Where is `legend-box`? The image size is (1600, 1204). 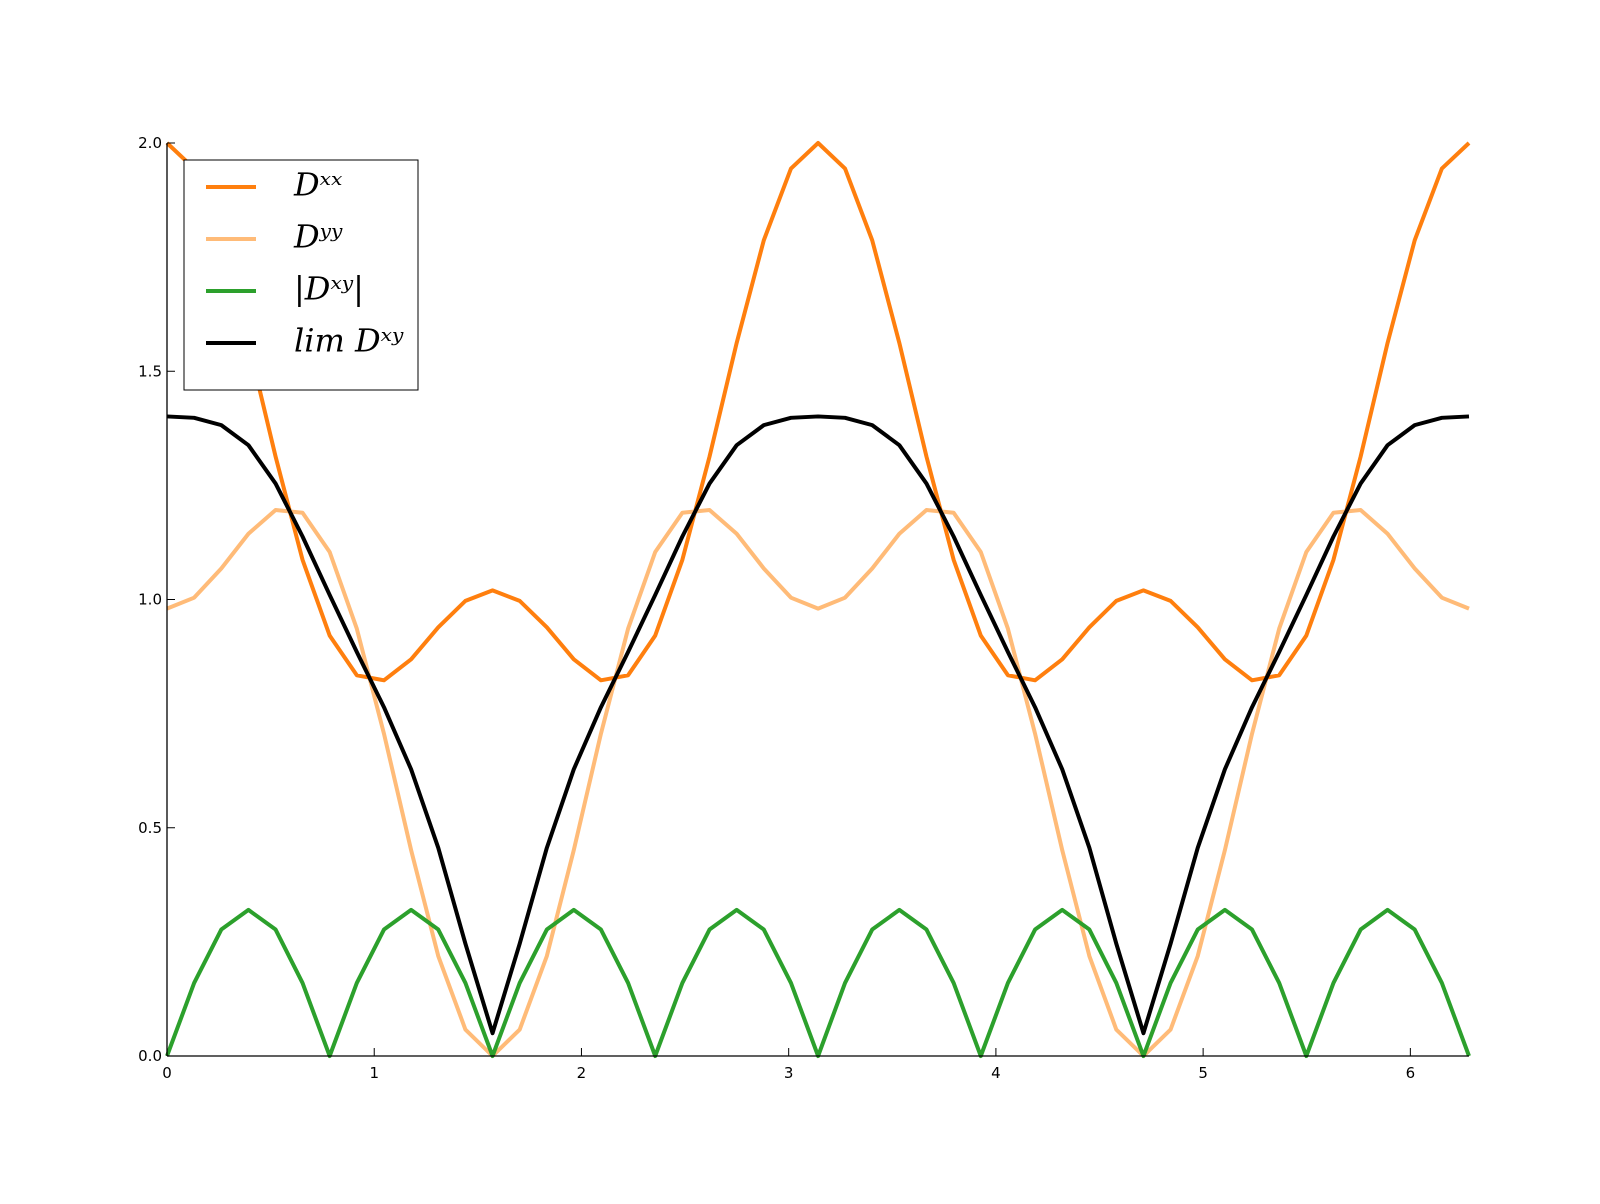 legend-box is located at coordinates (301, 275).